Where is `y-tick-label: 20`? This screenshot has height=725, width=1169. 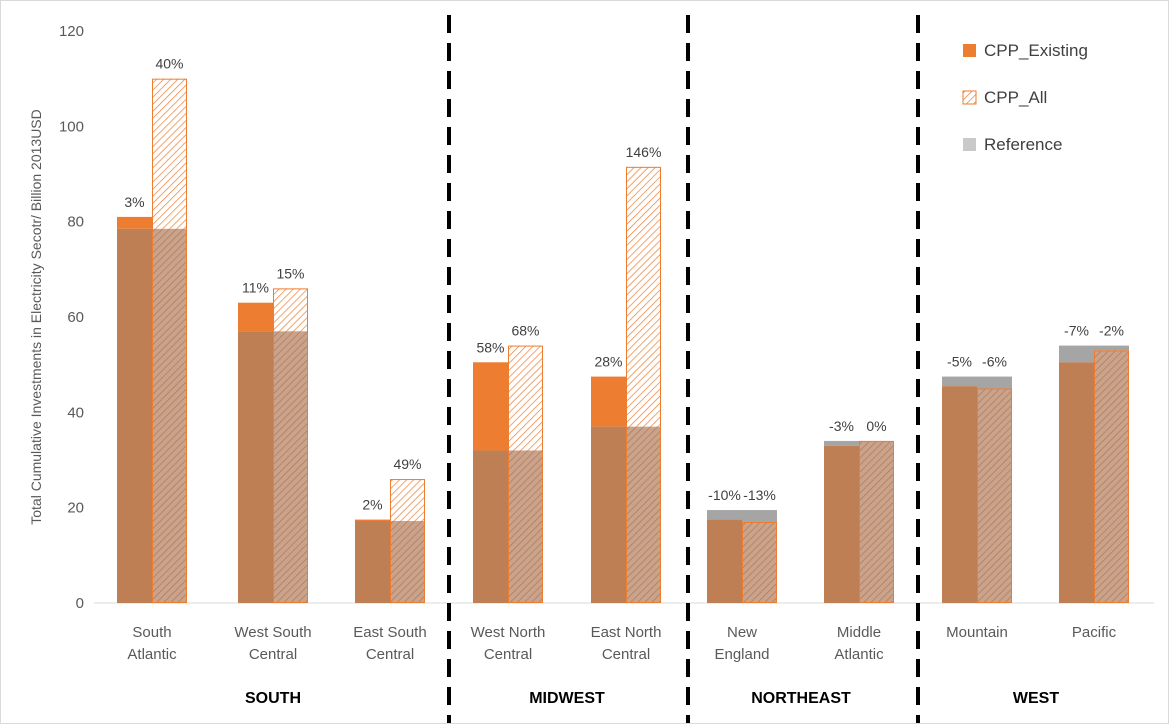
y-tick-label: 20 is located at coordinates (75, 508).